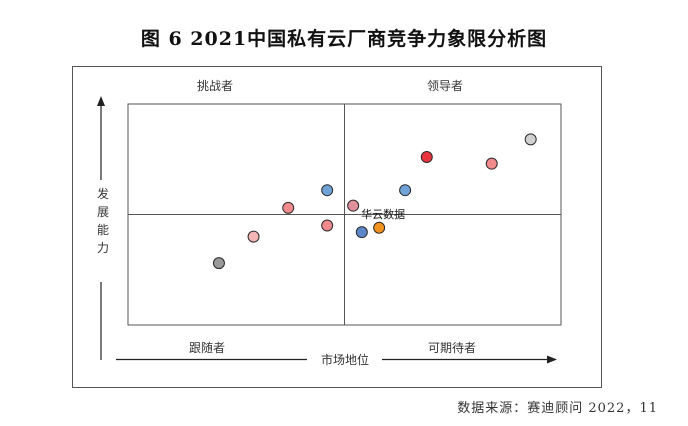  I want to click on y-axis-label-char: 发, so click(103, 193).